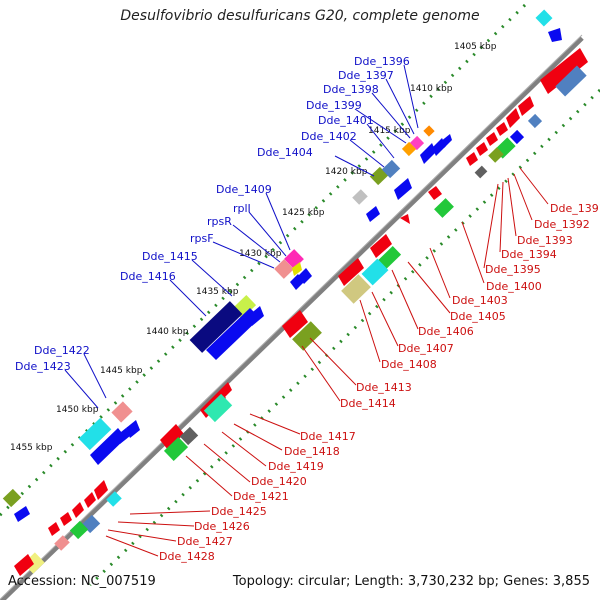  I want to click on gene-label: Dde_1403, so click(480, 300).